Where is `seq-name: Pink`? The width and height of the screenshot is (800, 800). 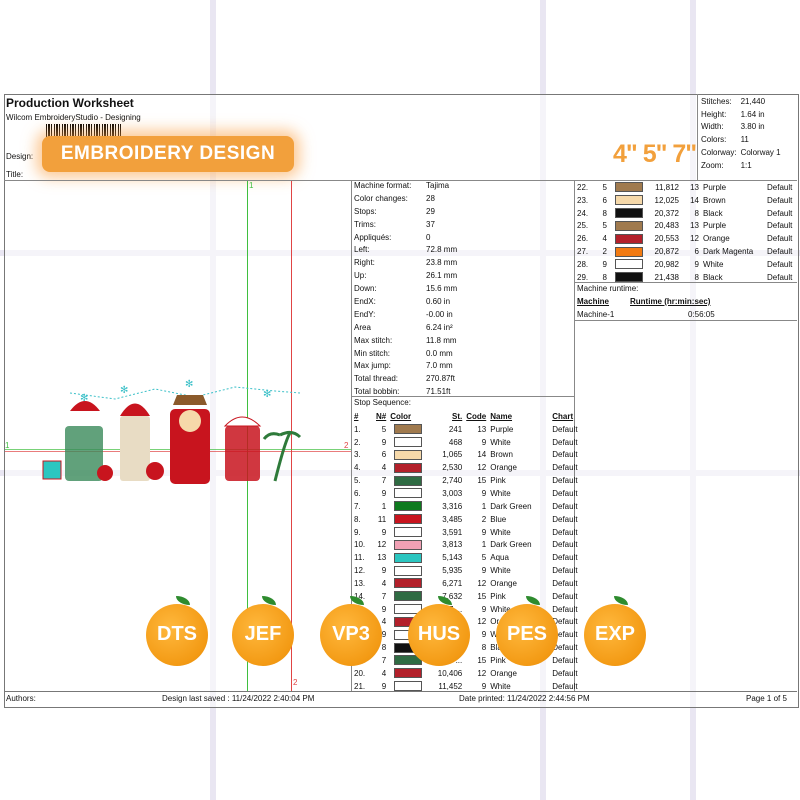
seq-name: Pink is located at coordinates (498, 660).